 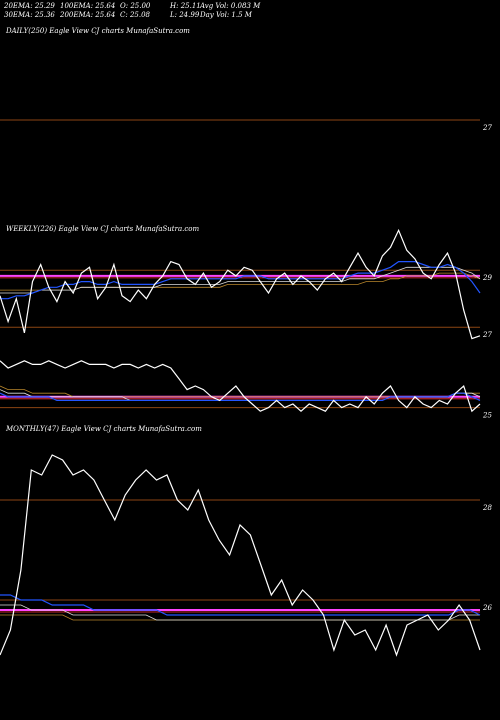 I want to click on weekly-upper-level-label-1: 27, so click(x=487, y=335).